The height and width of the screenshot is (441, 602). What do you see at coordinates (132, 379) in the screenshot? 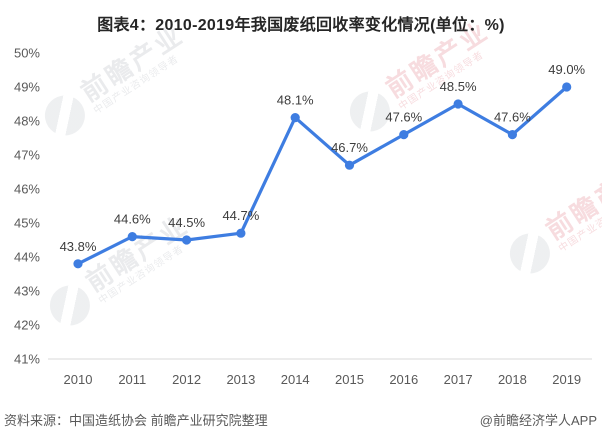
I see `x-axis-tick-label: 2011` at bounding box center [132, 379].